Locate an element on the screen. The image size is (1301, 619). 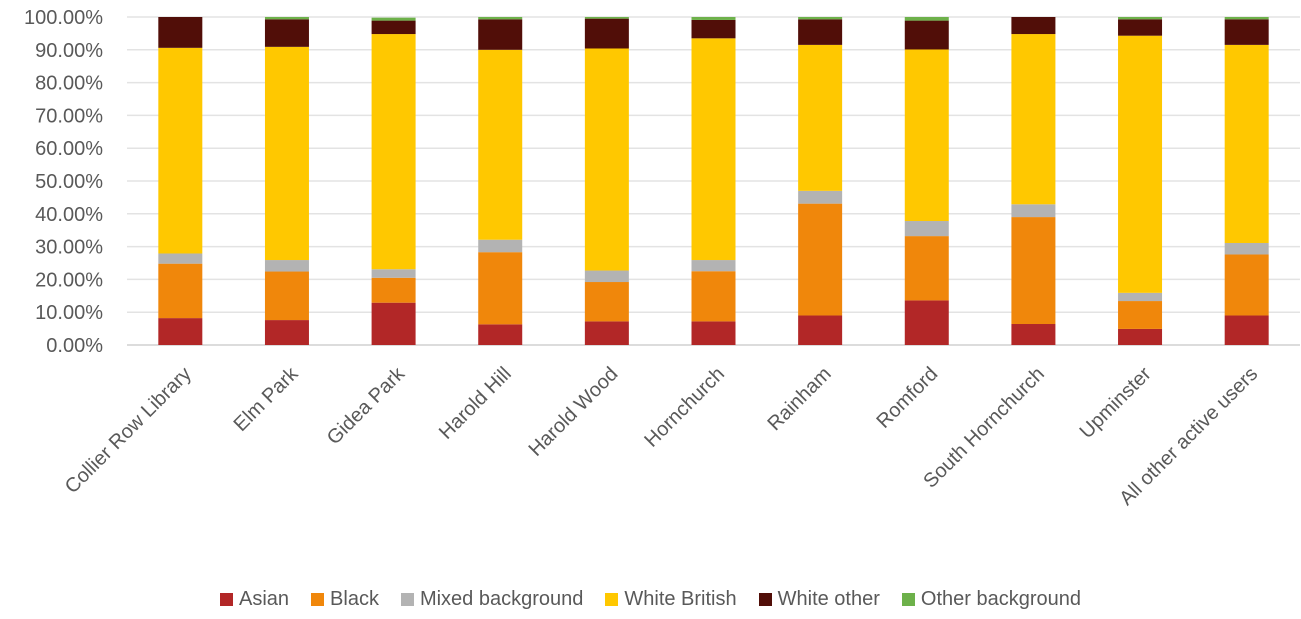
x-category-label: Harold Wood is located at coordinates (574, 412).